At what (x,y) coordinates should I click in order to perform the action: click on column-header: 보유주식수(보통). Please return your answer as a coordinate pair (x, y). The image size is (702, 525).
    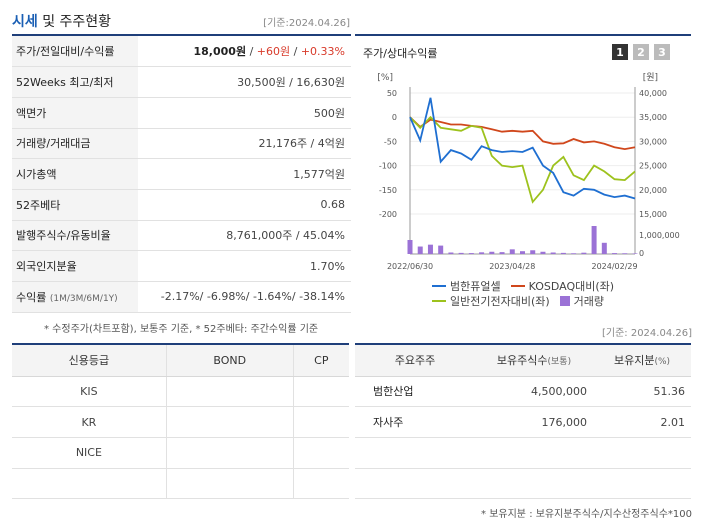
    Looking at the image, I should click on (534, 360).